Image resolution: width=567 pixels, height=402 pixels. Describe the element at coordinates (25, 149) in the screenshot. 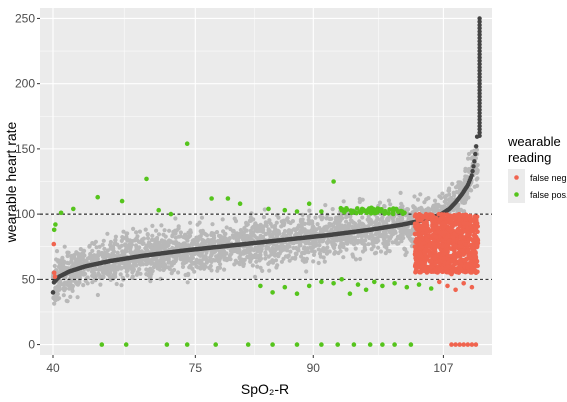

I see `y-tick-label-150: 150` at that location.